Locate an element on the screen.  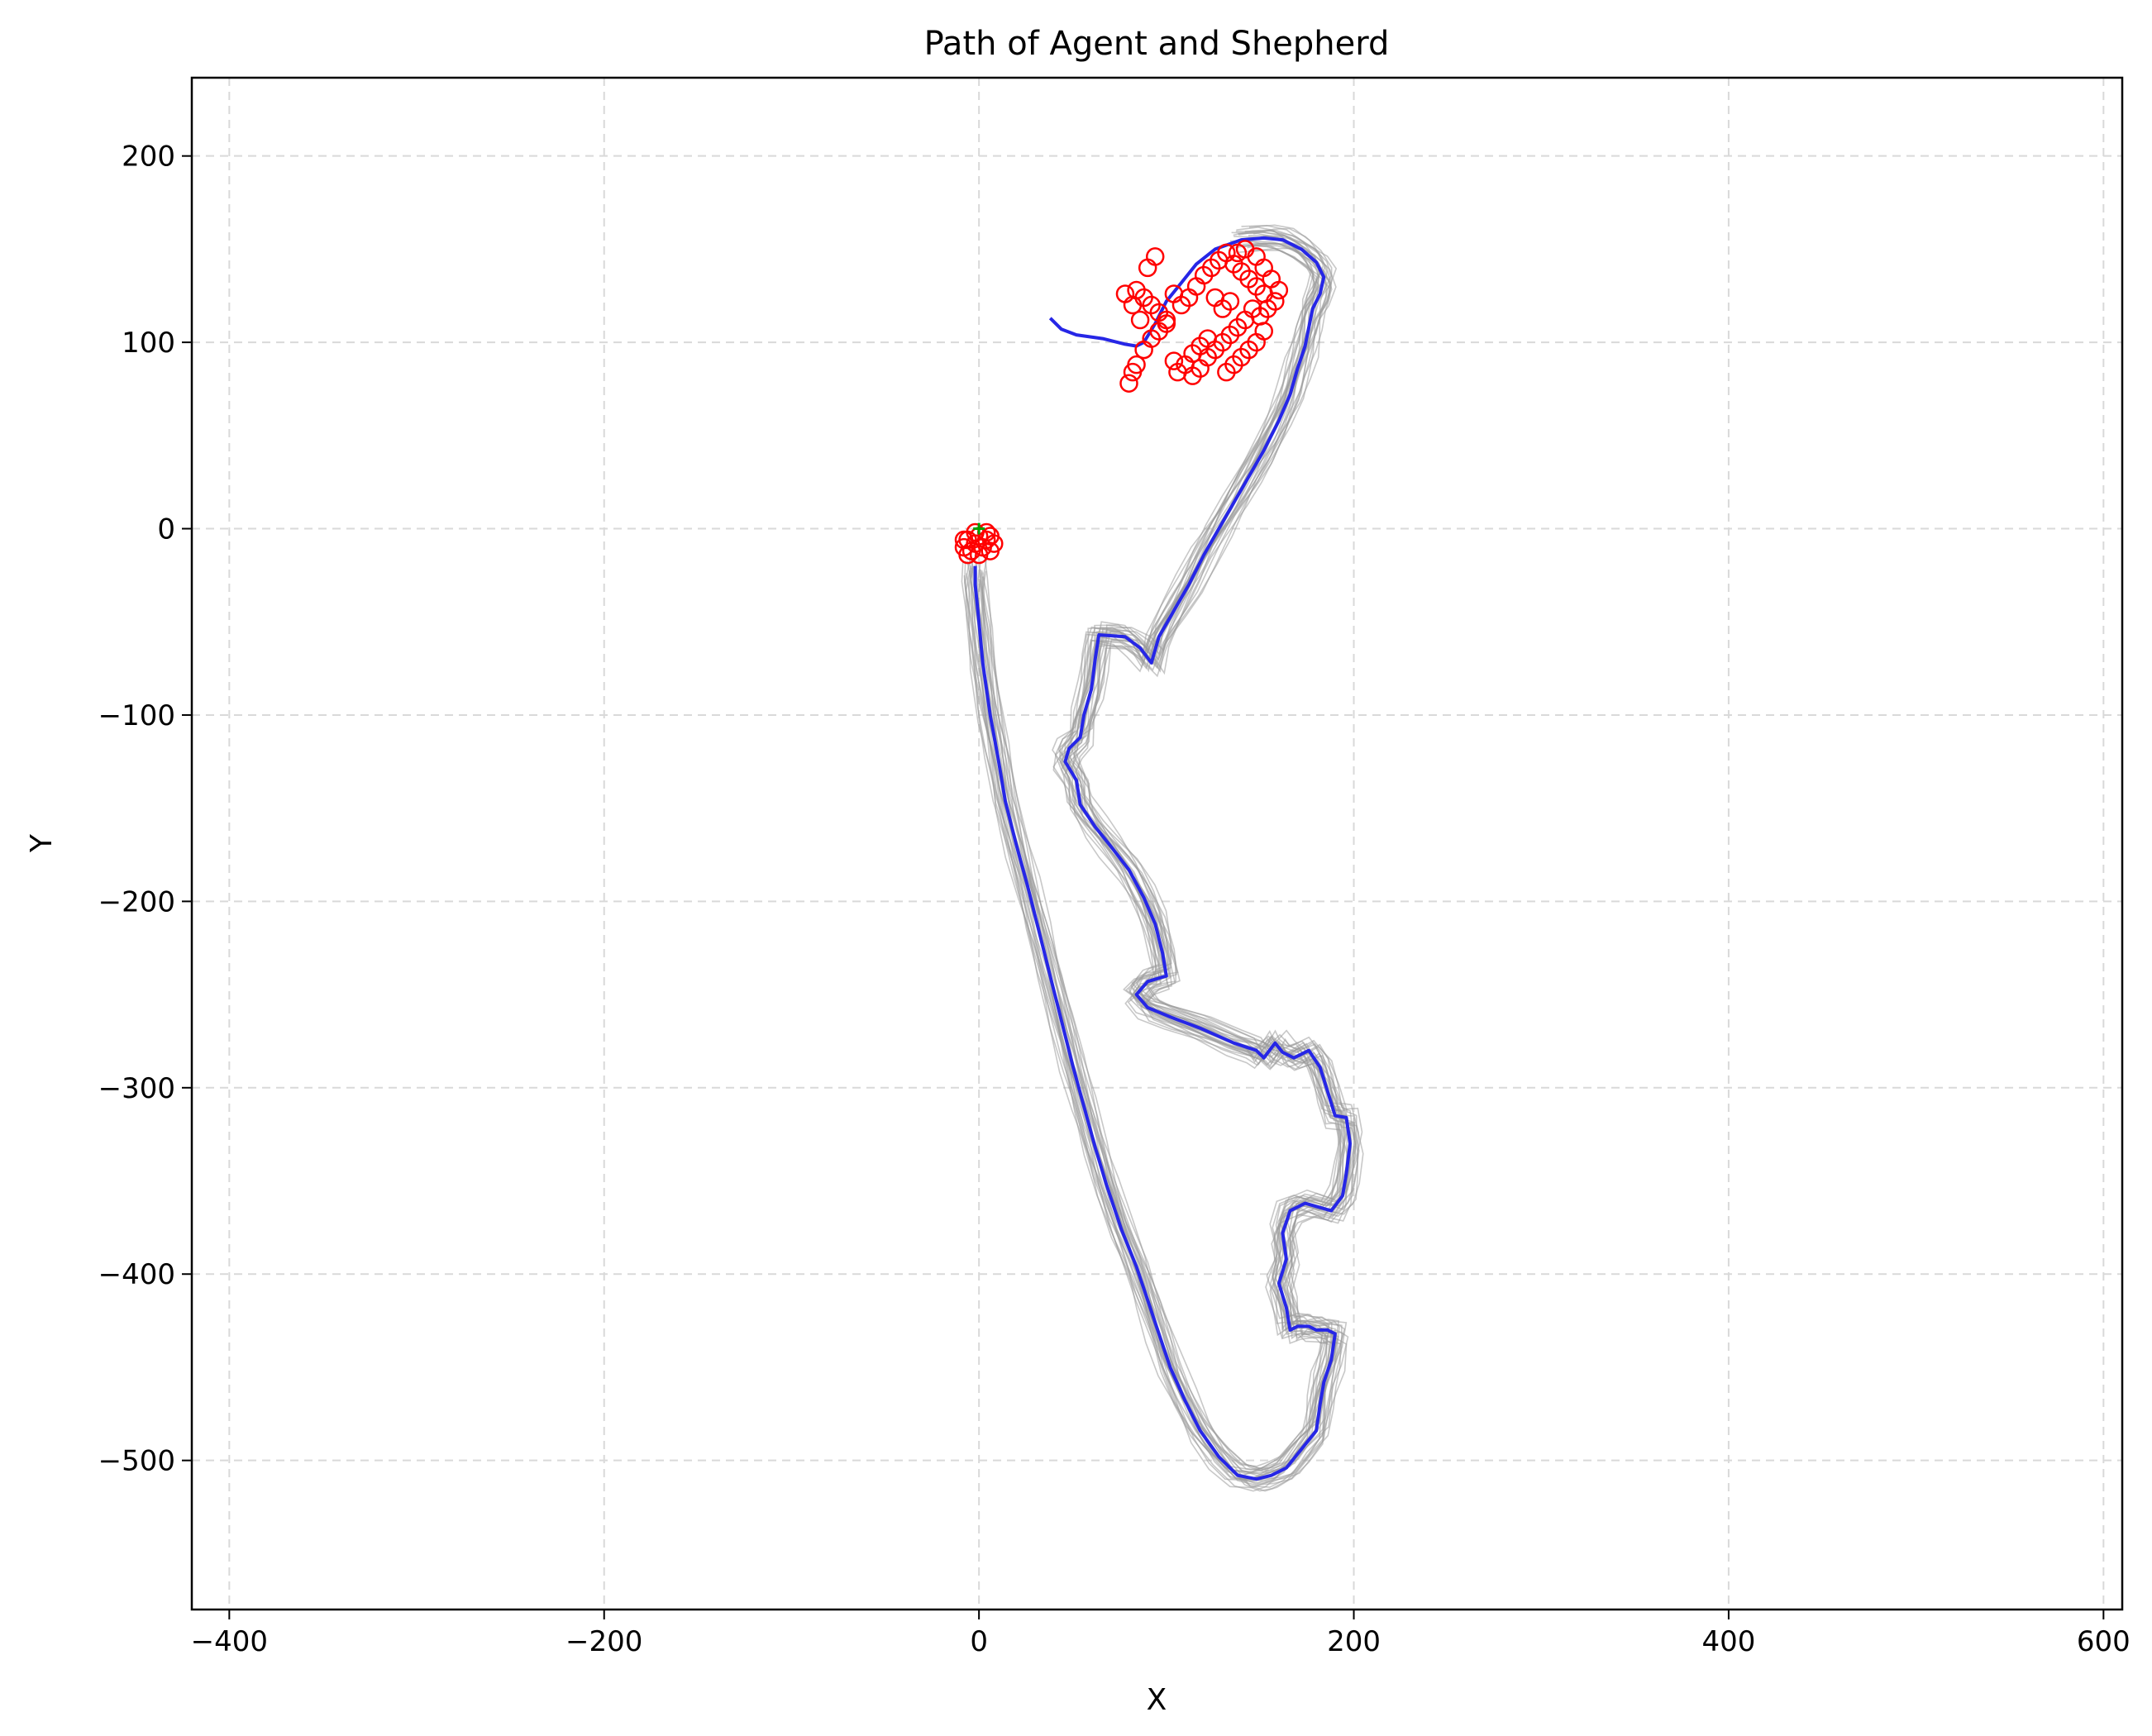
series-lines is located at coordinates (1162, 858).